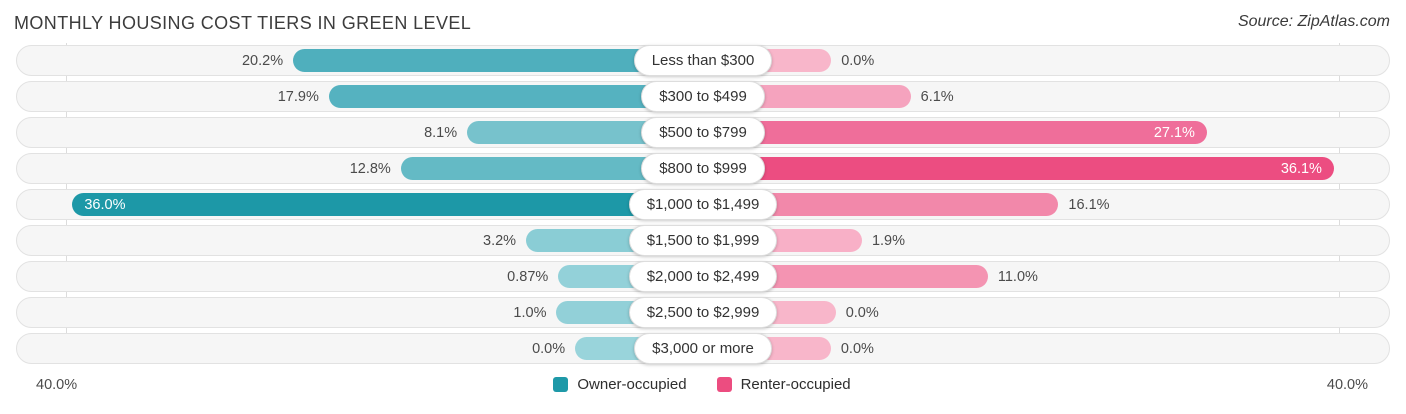 The image size is (1406, 414). Describe the element at coordinates (1347, 384) in the screenshot. I see `right-axis-max-label: 40.0%` at that location.